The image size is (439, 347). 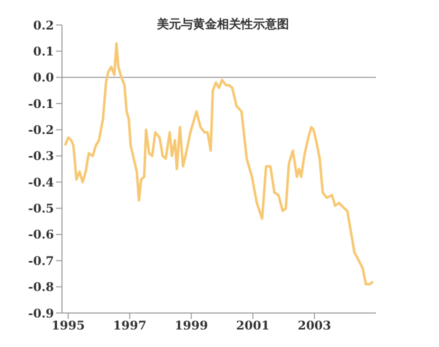 What do you see at coordinates (68, 325) in the screenshot?
I see `x-tick-label: 1995` at bounding box center [68, 325].